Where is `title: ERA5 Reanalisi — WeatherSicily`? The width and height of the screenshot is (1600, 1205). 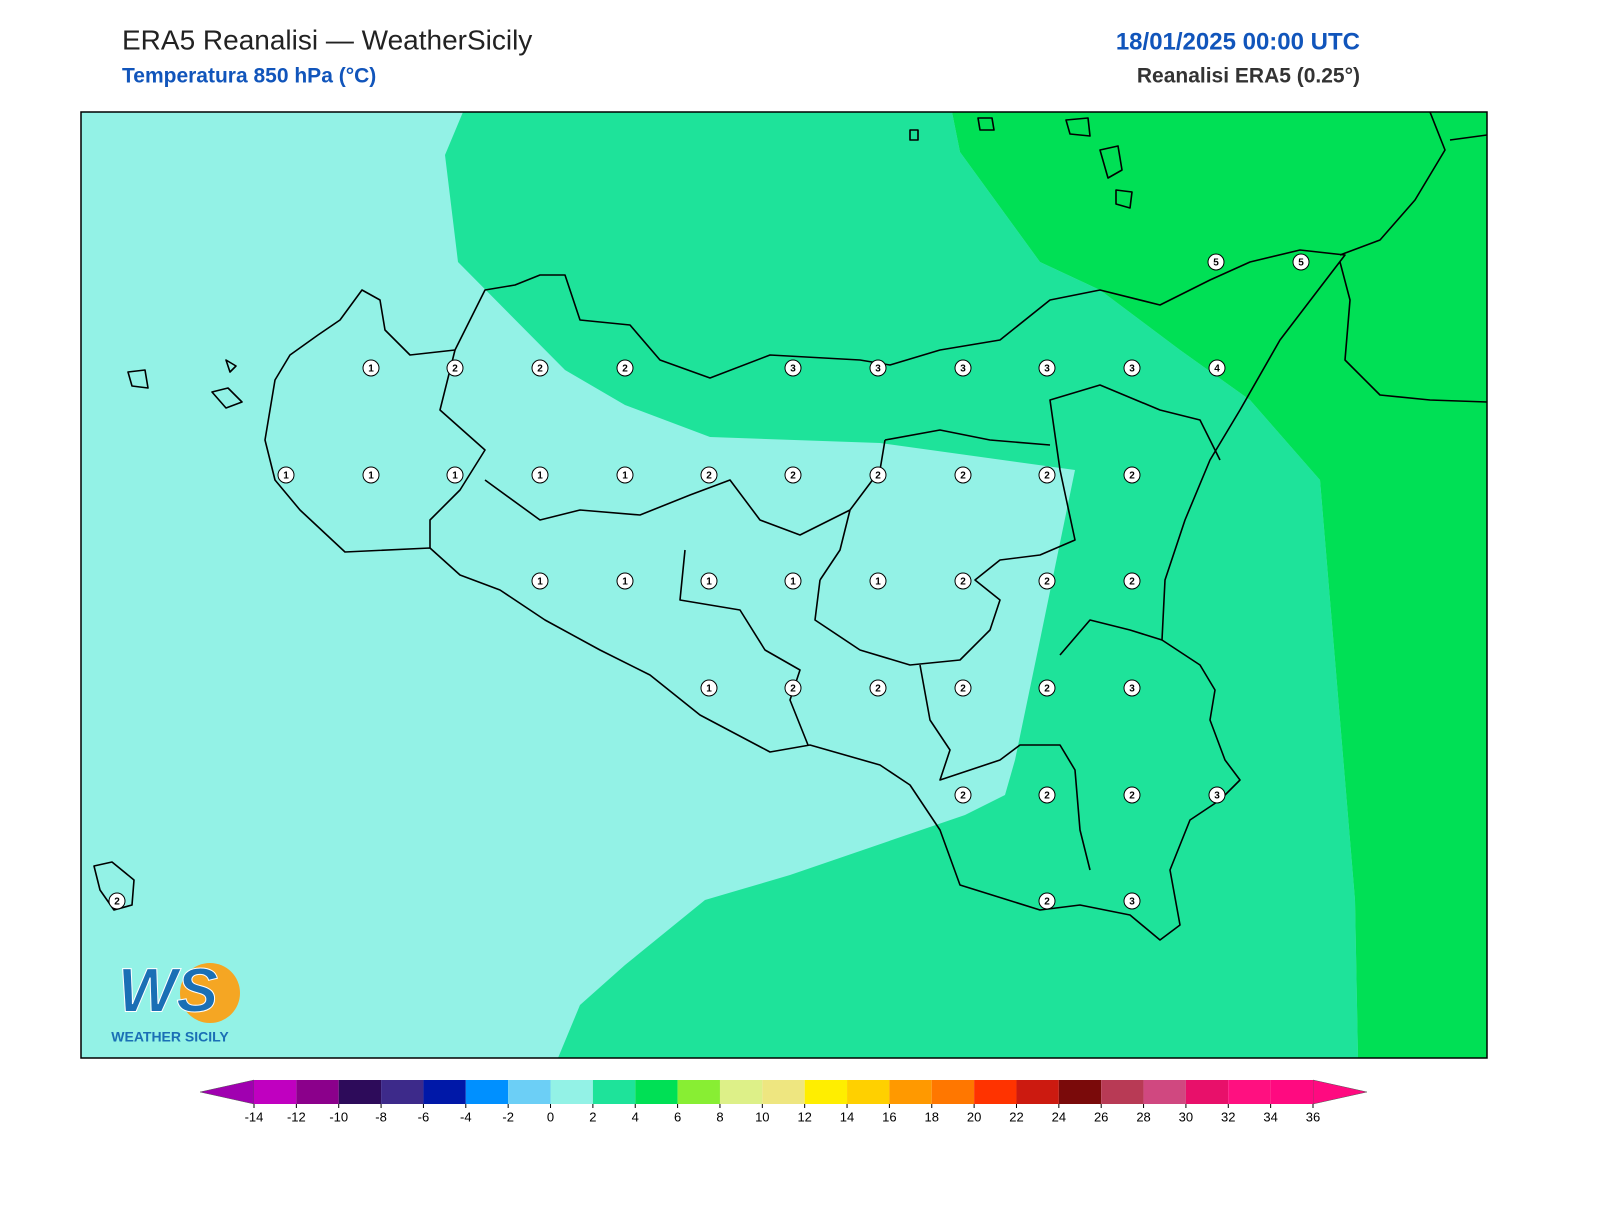
title: ERA5 Reanalisi — WeatherSicily is located at coordinates (327, 39).